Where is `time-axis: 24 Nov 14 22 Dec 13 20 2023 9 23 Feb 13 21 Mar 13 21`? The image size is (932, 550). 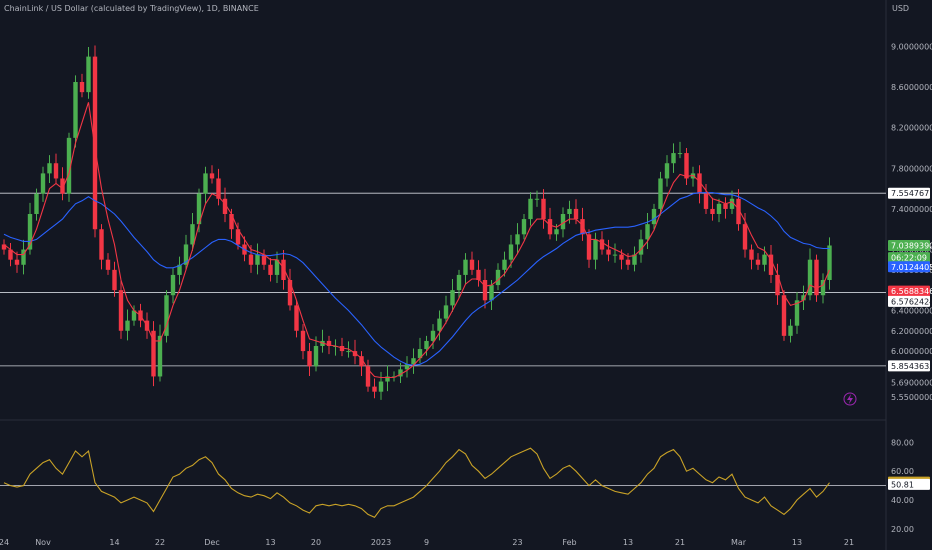 time-axis: 24 Nov 14 22 Dec 13 20 2023 9 23 Feb 13 21 Mar 13 21 is located at coordinates (427, 542).